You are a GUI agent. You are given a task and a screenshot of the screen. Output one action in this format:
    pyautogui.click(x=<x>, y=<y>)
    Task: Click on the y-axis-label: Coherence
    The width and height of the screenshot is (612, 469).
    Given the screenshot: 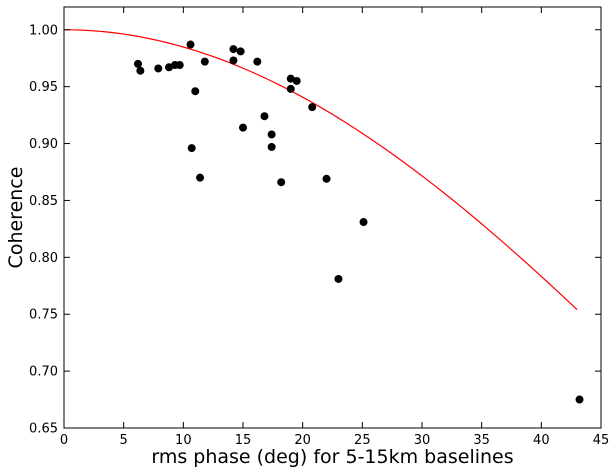 What is the action you would take?
    pyautogui.click(x=16, y=218)
    